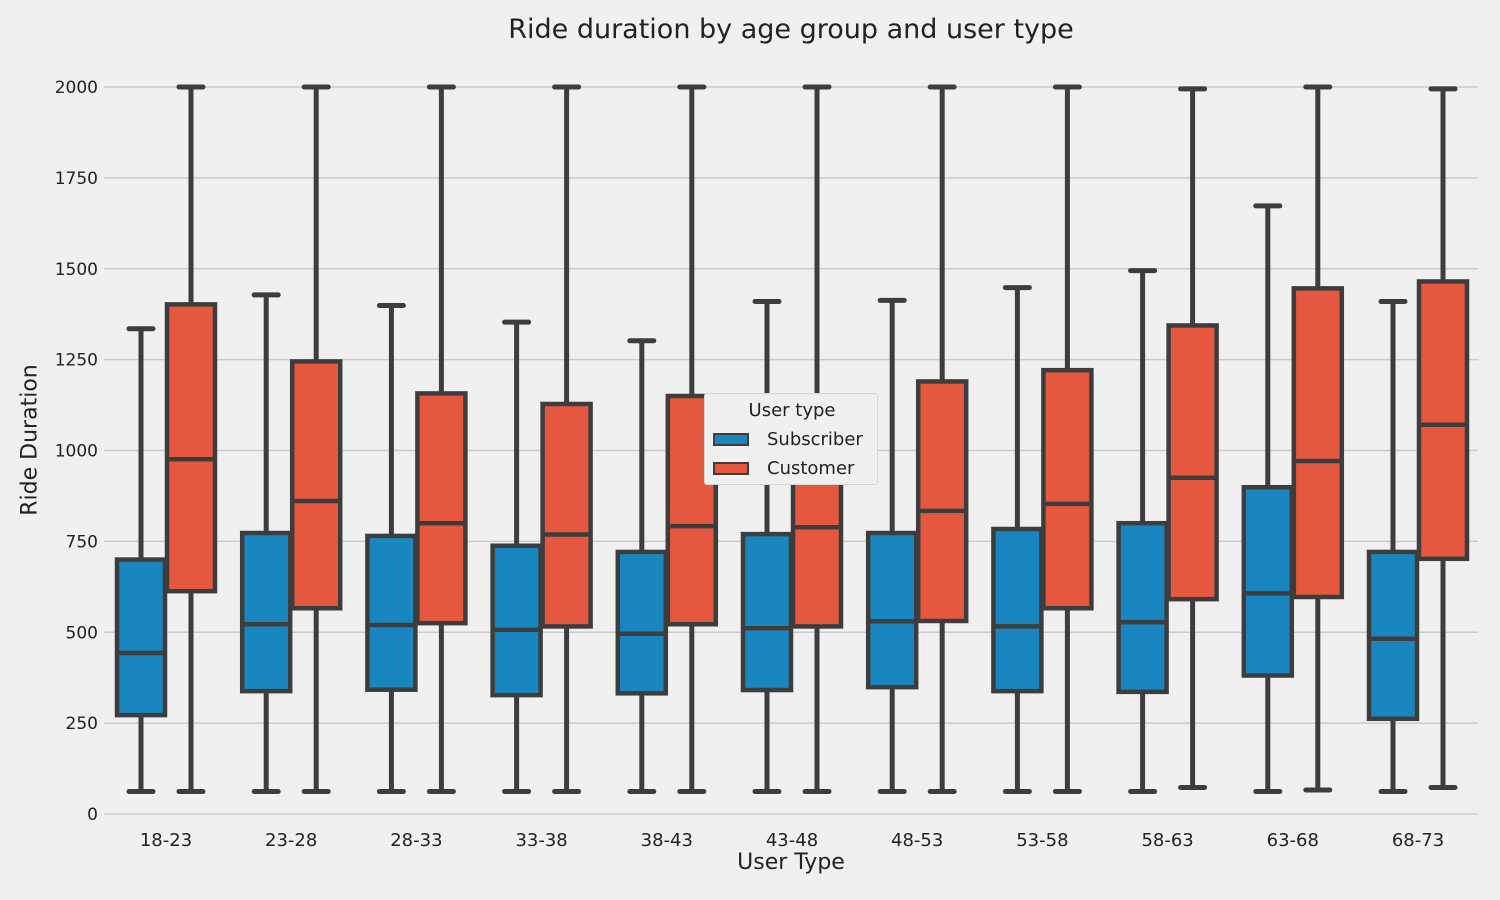 The width and height of the screenshot is (1500, 900). I want to click on legend-item-customer: Customer, so click(783, 468).